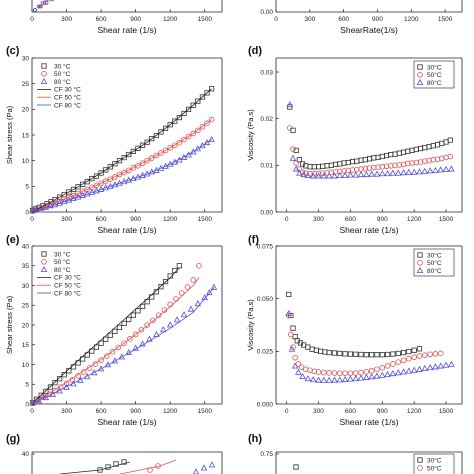 The height and width of the screenshot is (474, 474). What do you see at coordinates (26, 58) in the screenshot?
I see `y-tick-label: 30` at bounding box center [26, 58].